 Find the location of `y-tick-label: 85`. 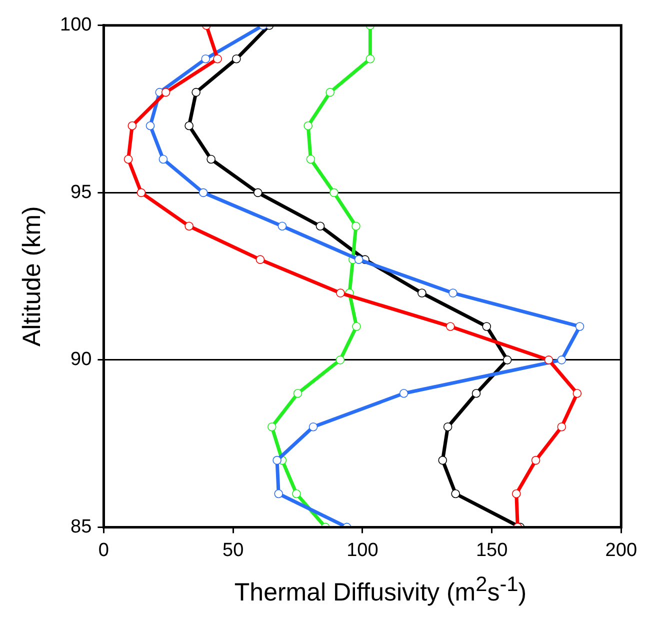

y-tick-label: 85 is located at coordinates (81, 527).